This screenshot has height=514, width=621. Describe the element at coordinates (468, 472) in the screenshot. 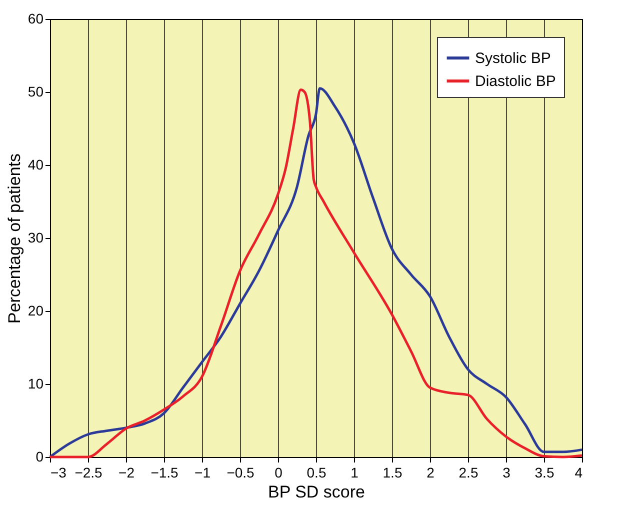

I see `x-tick-label: 2.5` at that location.